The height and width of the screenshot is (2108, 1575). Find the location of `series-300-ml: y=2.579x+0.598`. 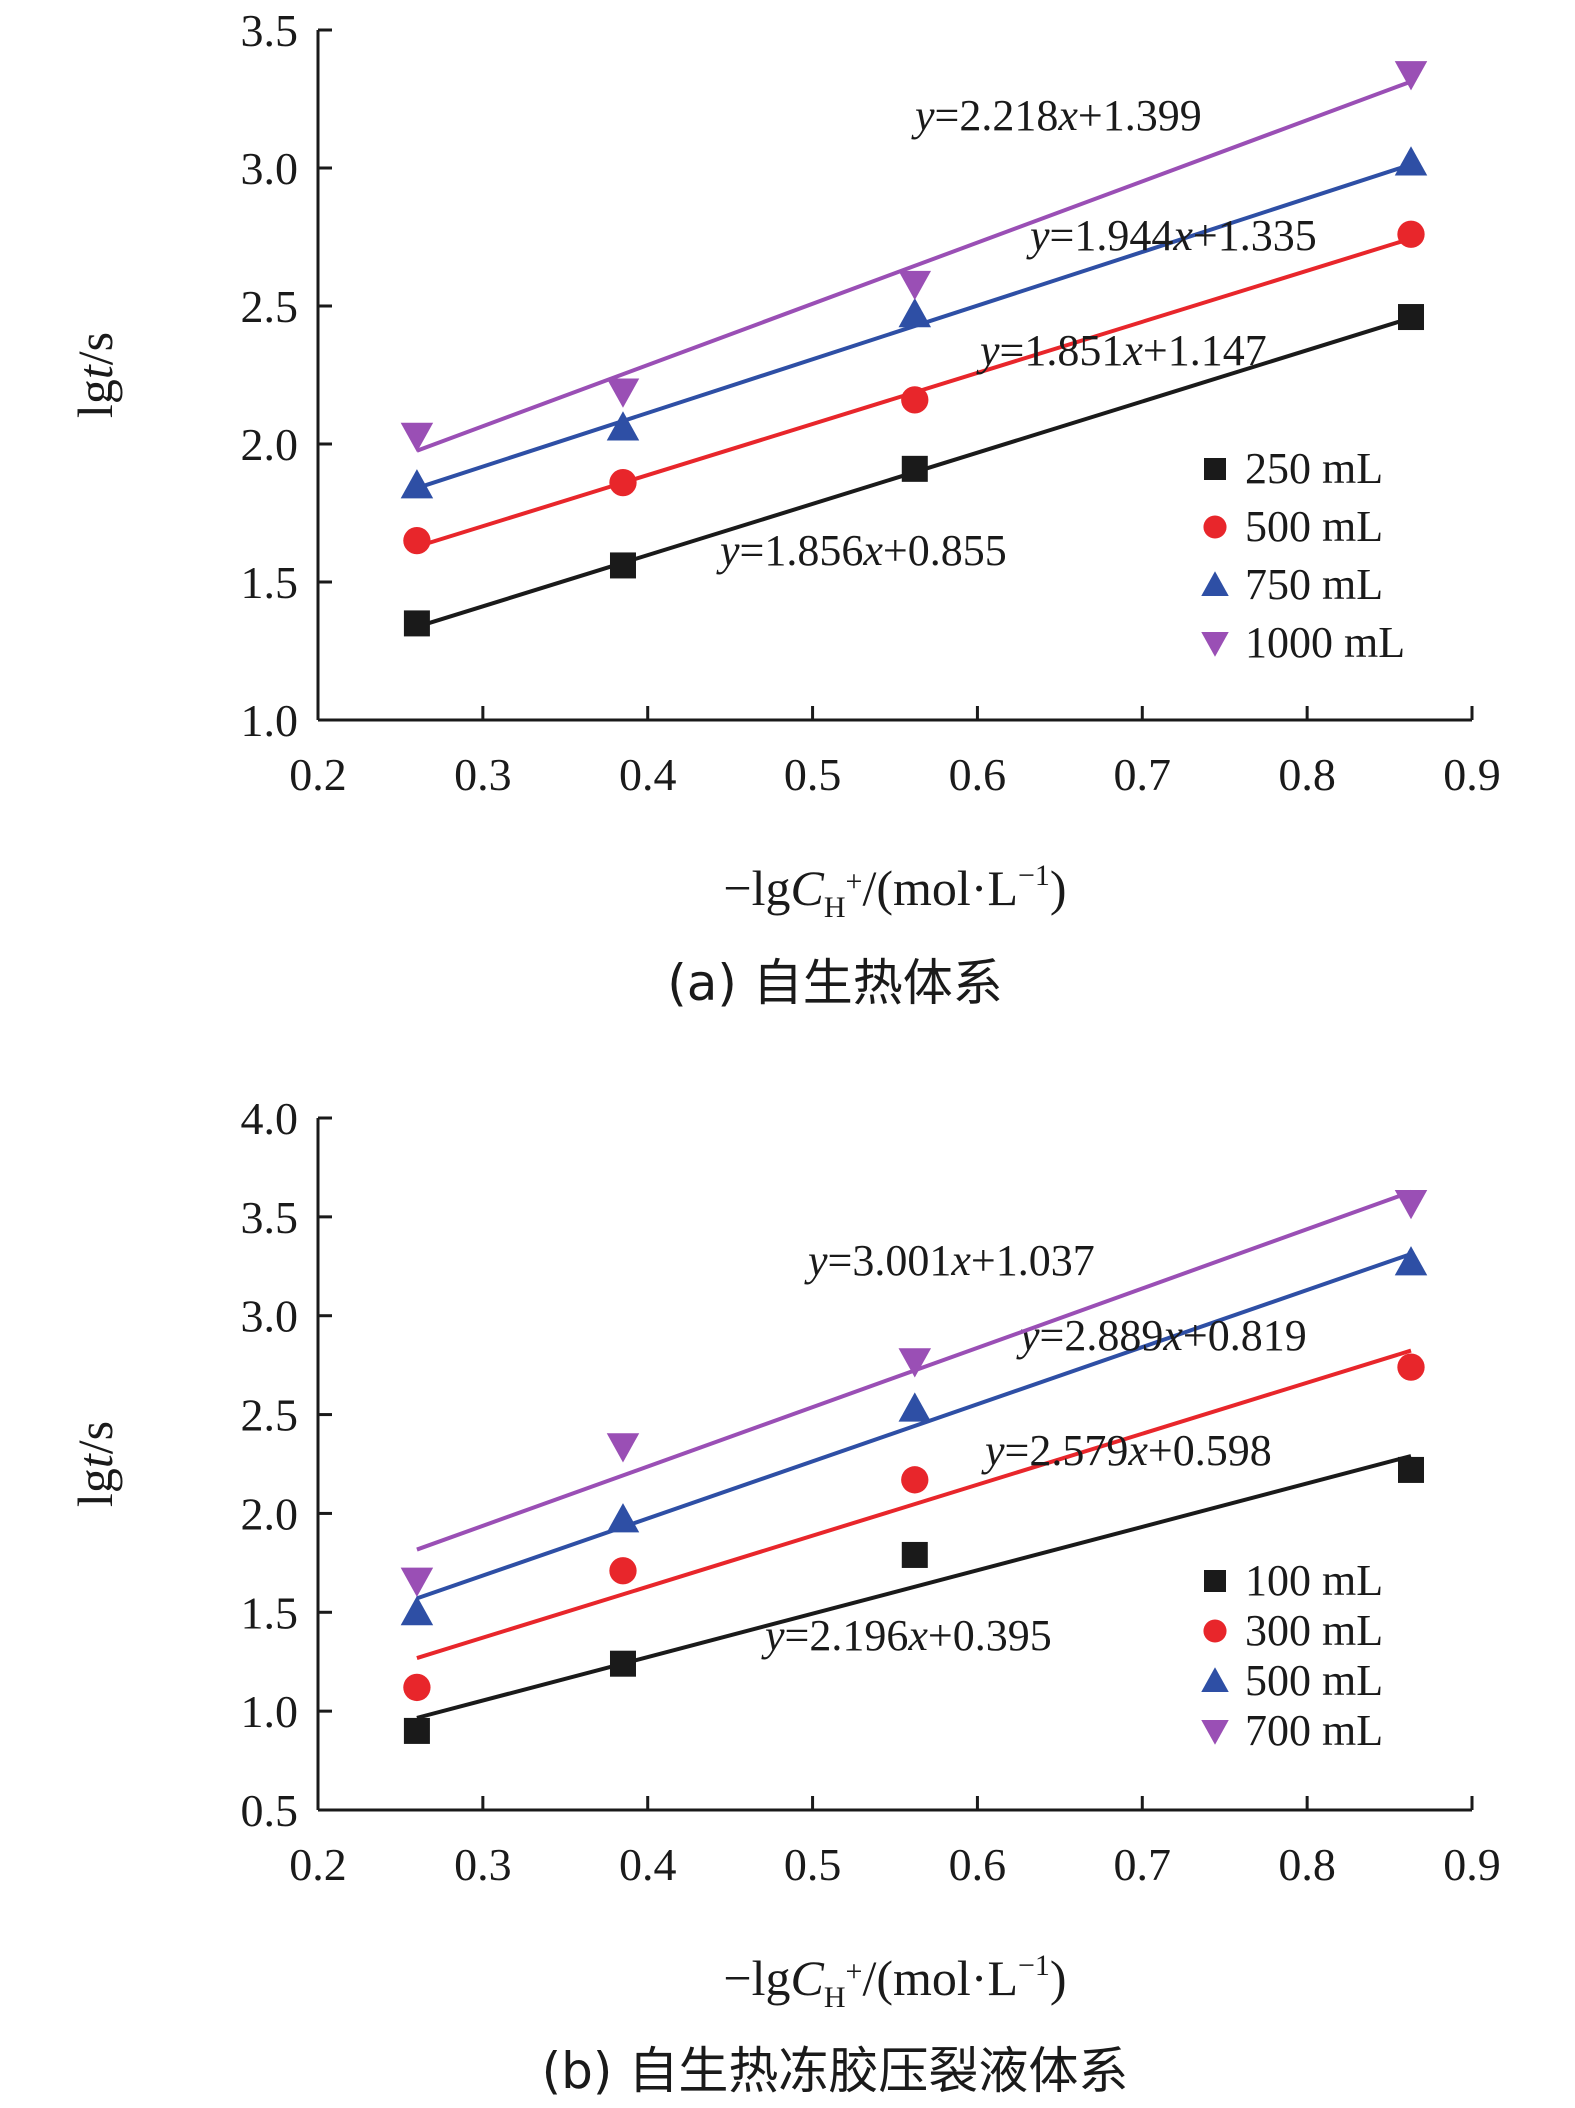

series-300-ml: y=2.579x+0.598 is located at coordinates (914, 1525).